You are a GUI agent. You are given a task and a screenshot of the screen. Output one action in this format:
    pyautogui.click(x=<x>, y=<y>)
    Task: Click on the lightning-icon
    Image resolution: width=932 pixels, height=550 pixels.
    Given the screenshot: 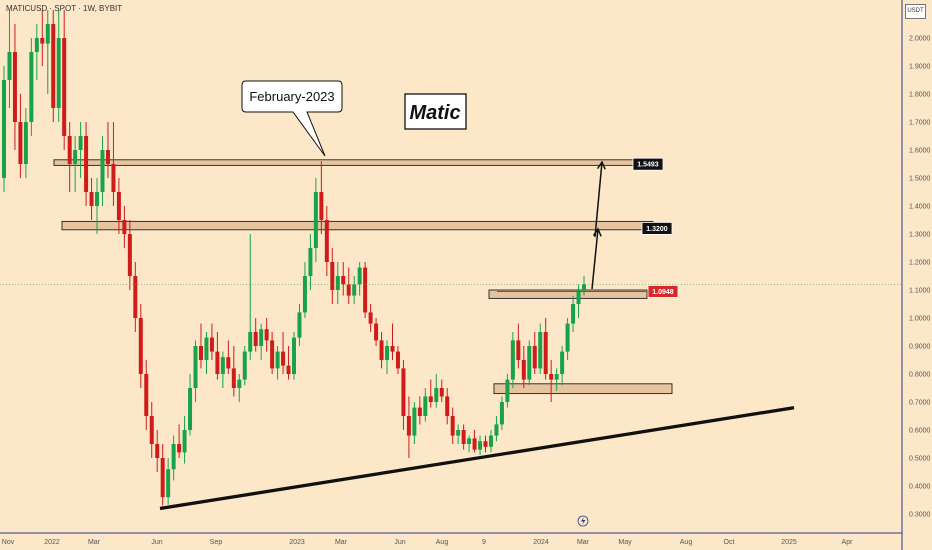 What is the action you would take?
    pyautogui.click(x=583, y=521)
    